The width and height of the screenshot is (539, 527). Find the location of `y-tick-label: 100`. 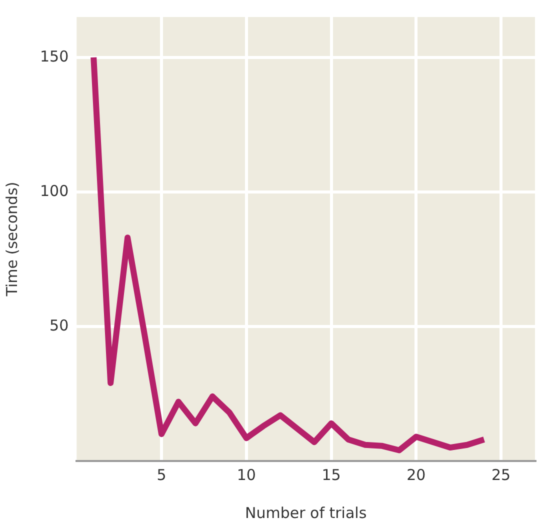

y-tick-label: 100 is located at coordinates (54, 191).